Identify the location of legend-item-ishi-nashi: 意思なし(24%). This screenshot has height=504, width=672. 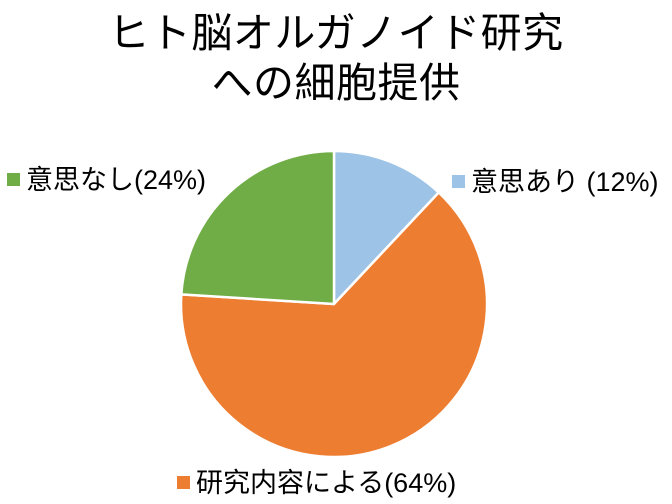
(106, 180).